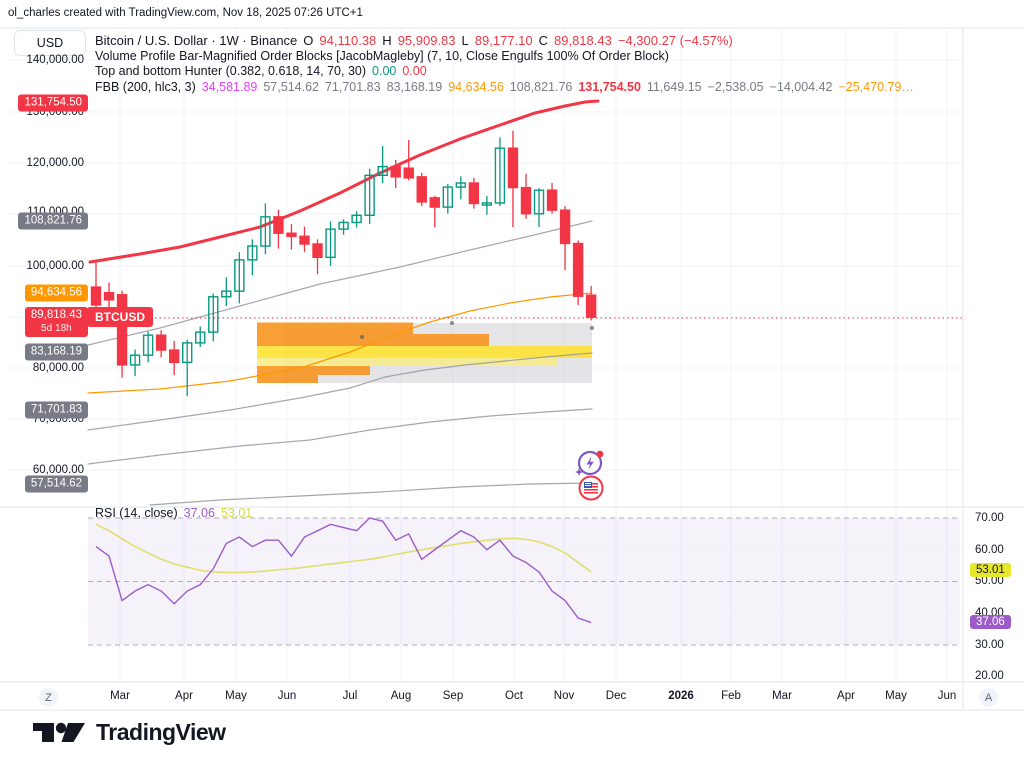  Describe the element at coordinates (990, 570) in the screenshot. I see `rsi-value-badge: 53.01` at that location.